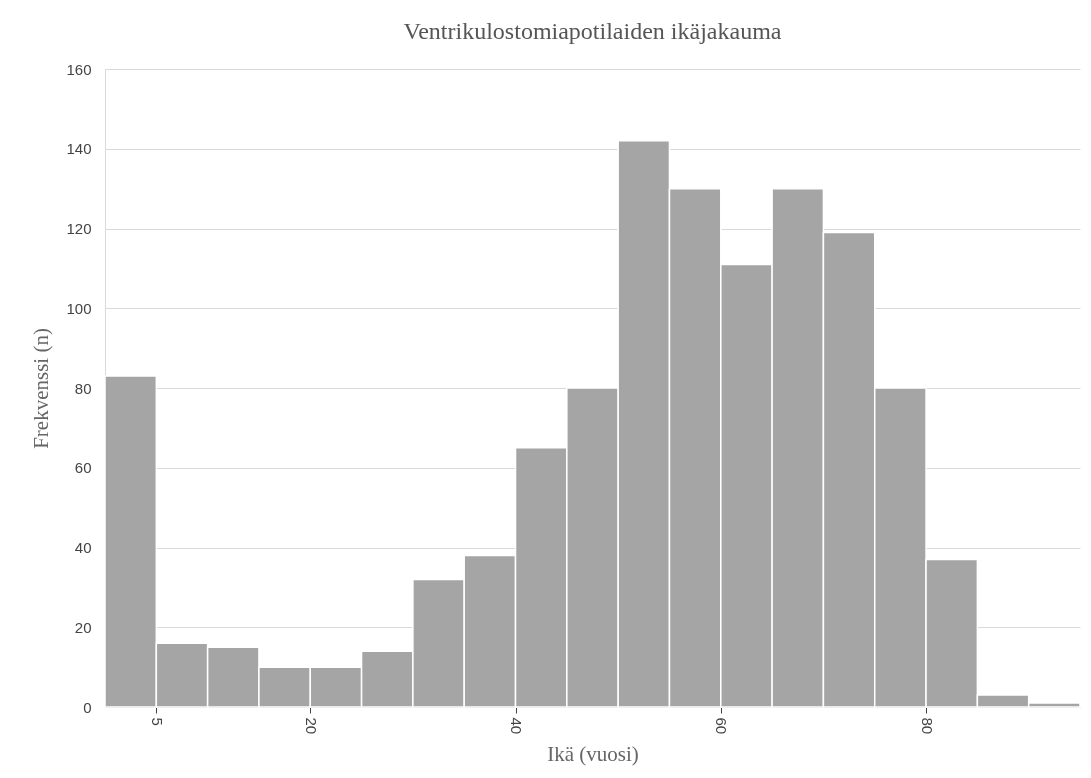  I want to click on y-tick-label: 160, so click(79, 69).